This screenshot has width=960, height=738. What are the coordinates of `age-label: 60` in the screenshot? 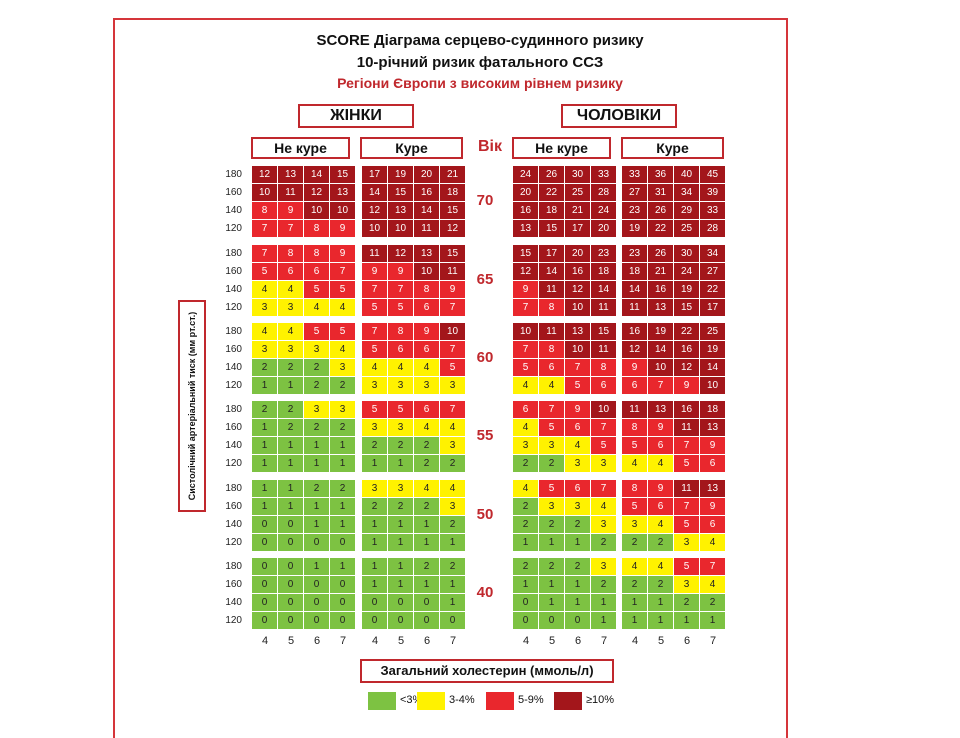 It's located at (485, 357).